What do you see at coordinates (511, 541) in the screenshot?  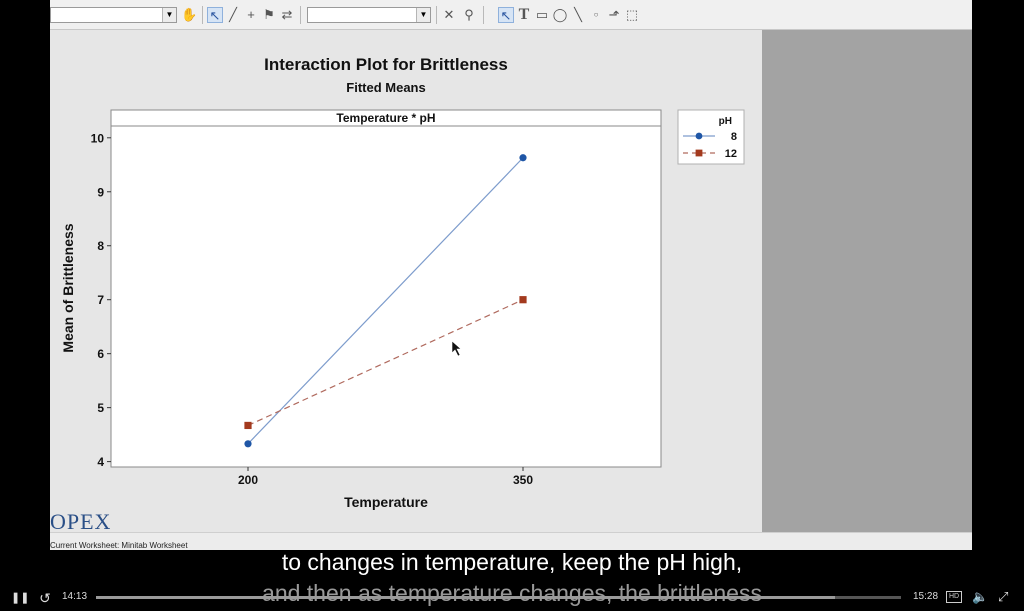 I see `status-bar: Current Worksheet: Minitab Worksheet` at bounding box center [511, 541].